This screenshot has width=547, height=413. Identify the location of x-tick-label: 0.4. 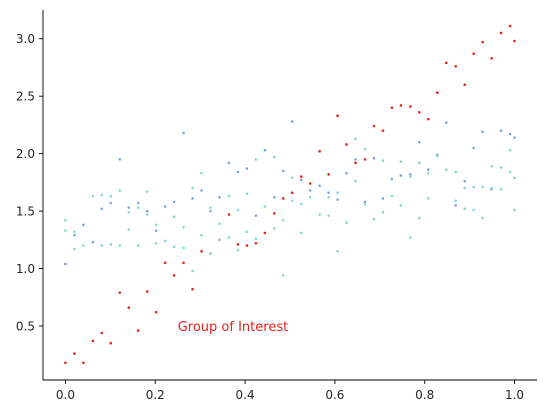
(245, 395).